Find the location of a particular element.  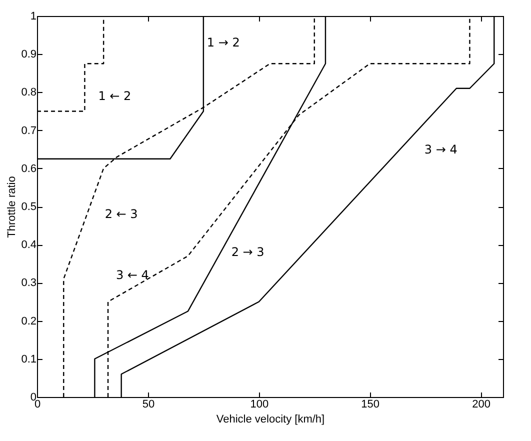

x-tick-label: 50 is located at coordinates (148, 404).